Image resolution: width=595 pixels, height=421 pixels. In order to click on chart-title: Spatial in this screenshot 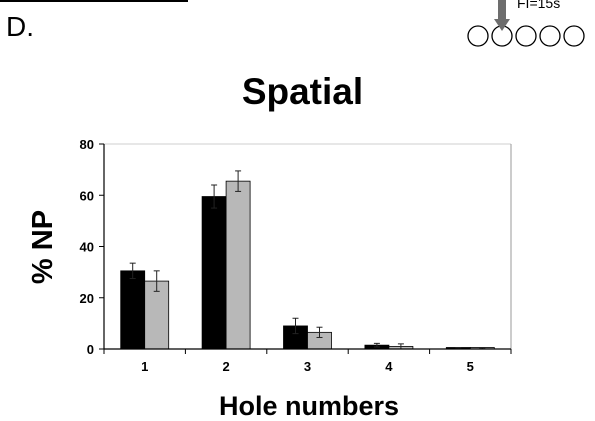, I will do `click(302, 91)`.